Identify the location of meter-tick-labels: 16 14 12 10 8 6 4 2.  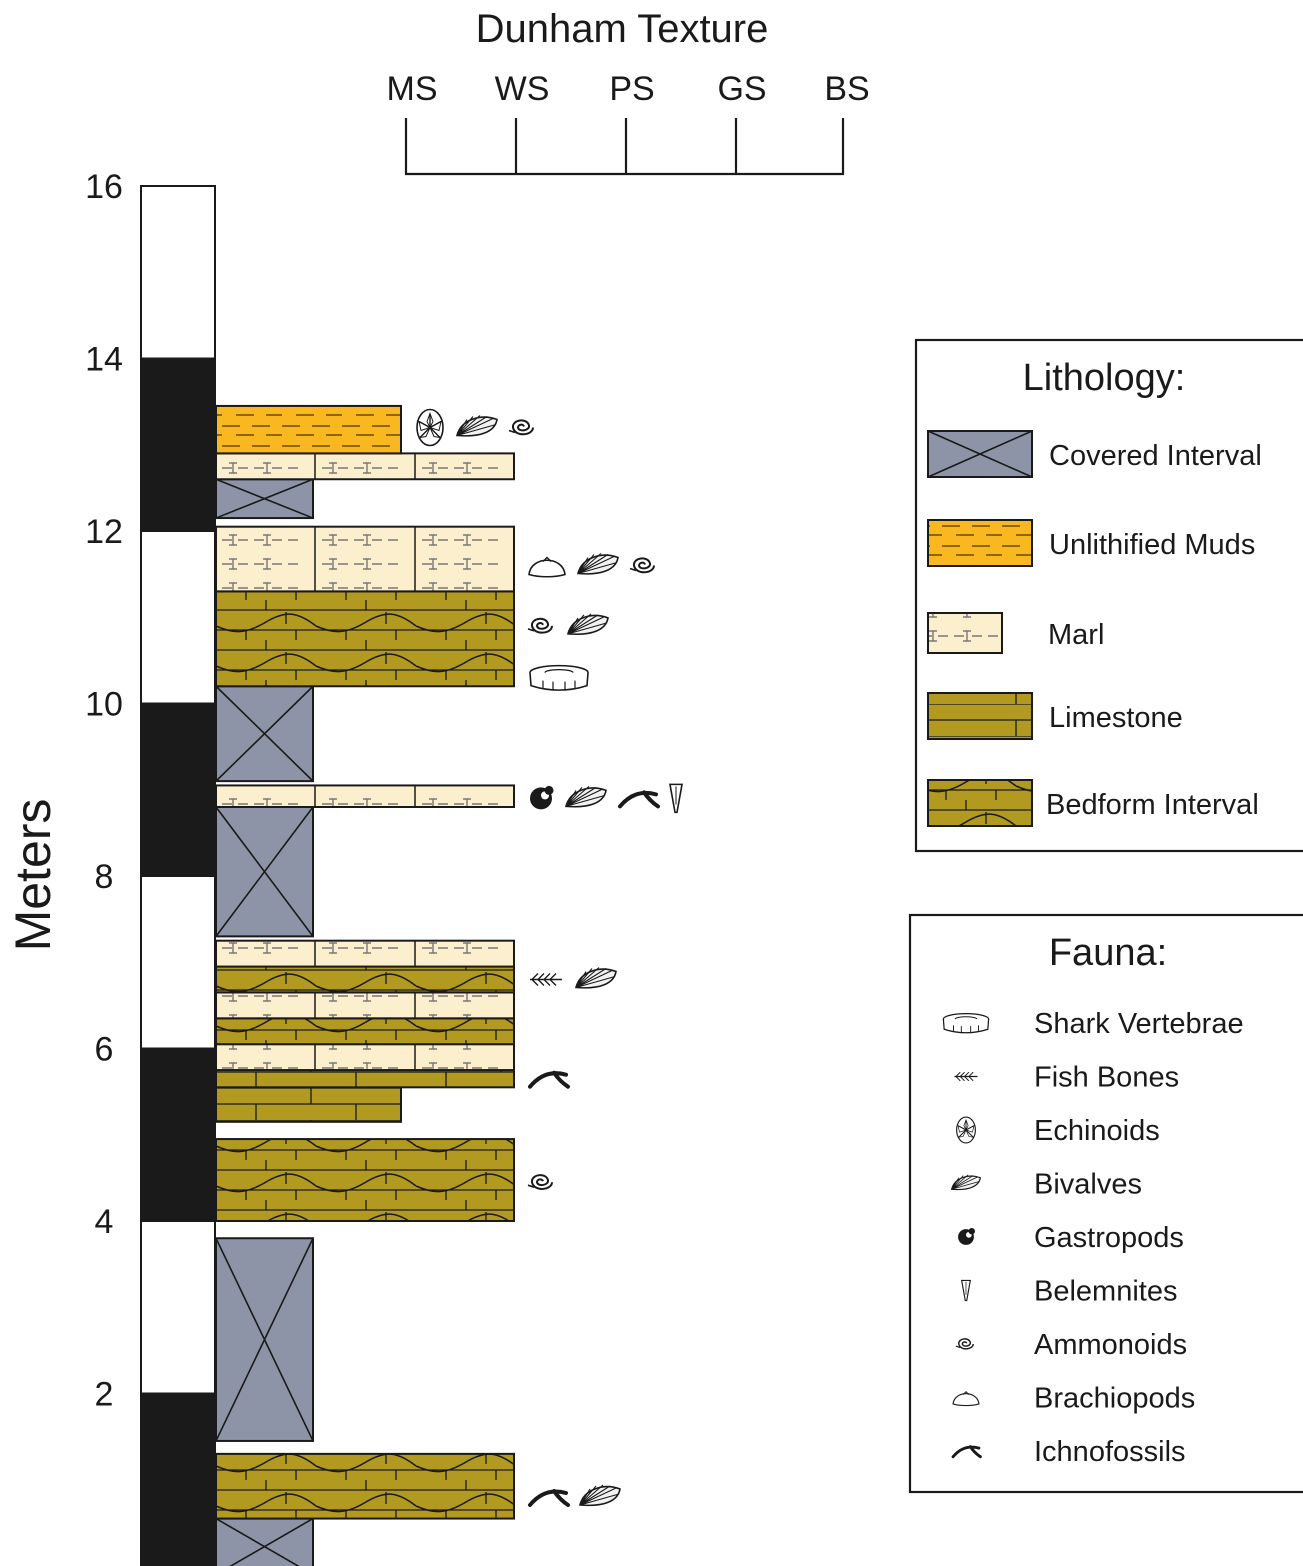
(104, 791).